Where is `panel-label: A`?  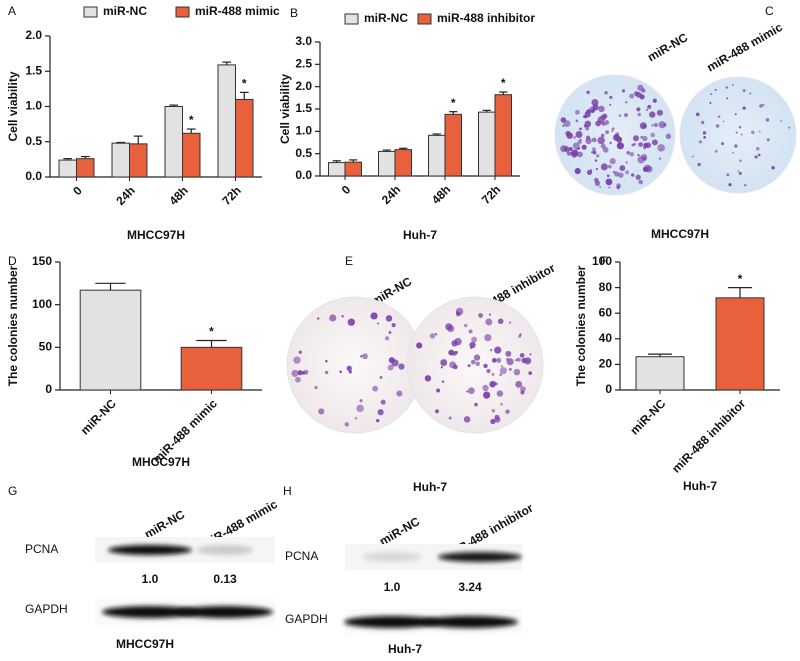
panel-label: A is located at coordinates (12, 11).